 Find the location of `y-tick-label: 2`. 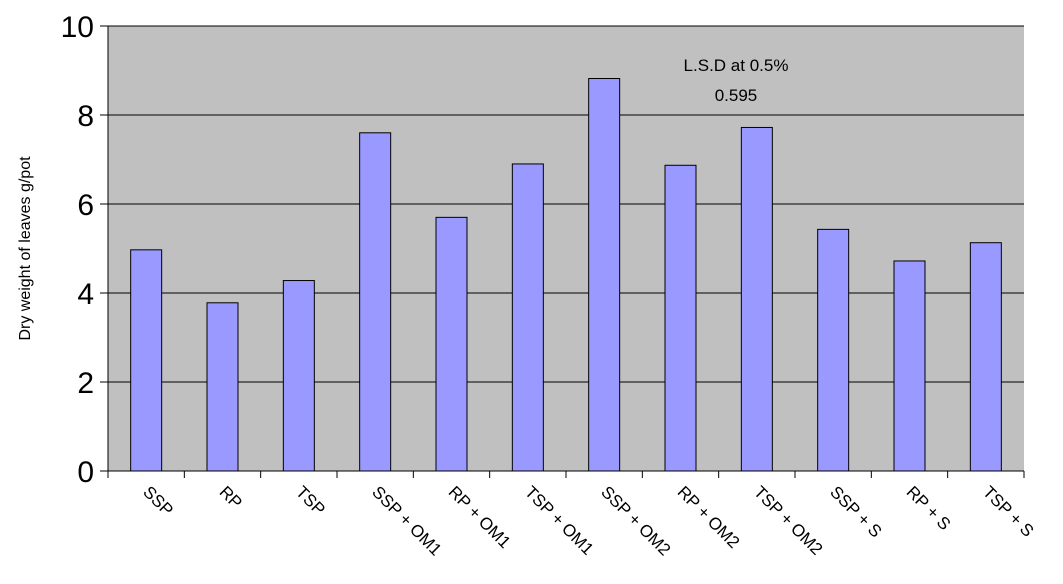

y-tick-label: 2 is located at coordinates (85, 383).